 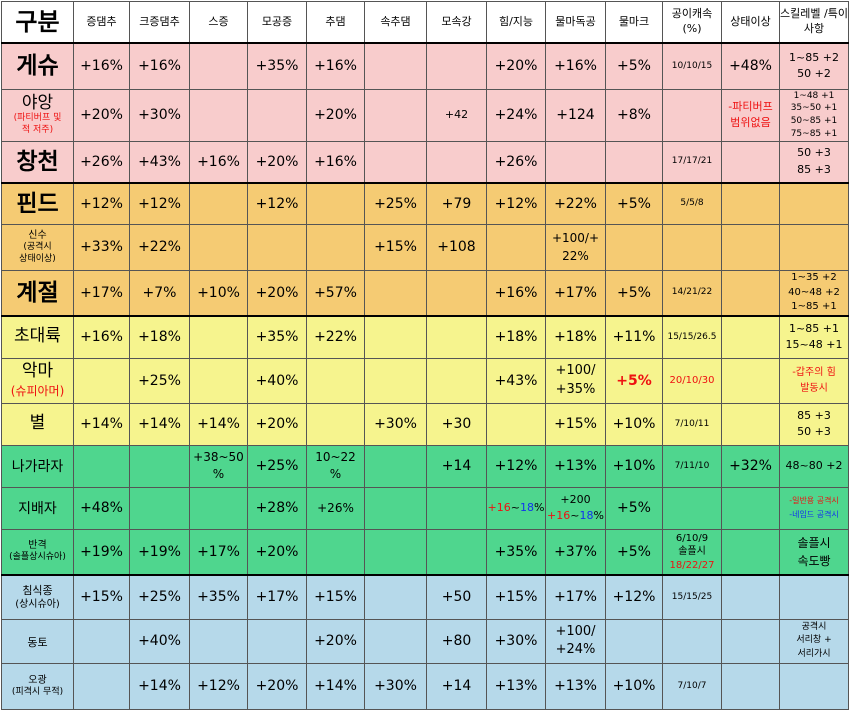 I want to click on row-name: 게슈, so click(x=37, y=66).